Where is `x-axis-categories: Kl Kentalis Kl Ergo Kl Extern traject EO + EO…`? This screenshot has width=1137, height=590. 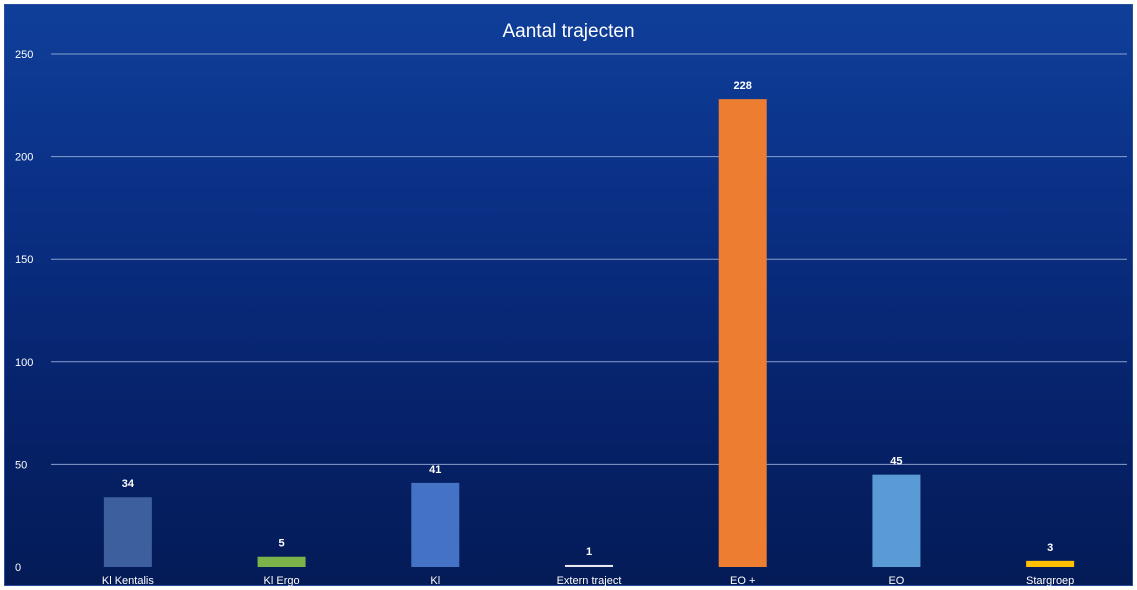
x-axis-categories: Kl Kentalis Kl Ergo Kl Extern traject EO + EO… is located at coordinates (588, 581).